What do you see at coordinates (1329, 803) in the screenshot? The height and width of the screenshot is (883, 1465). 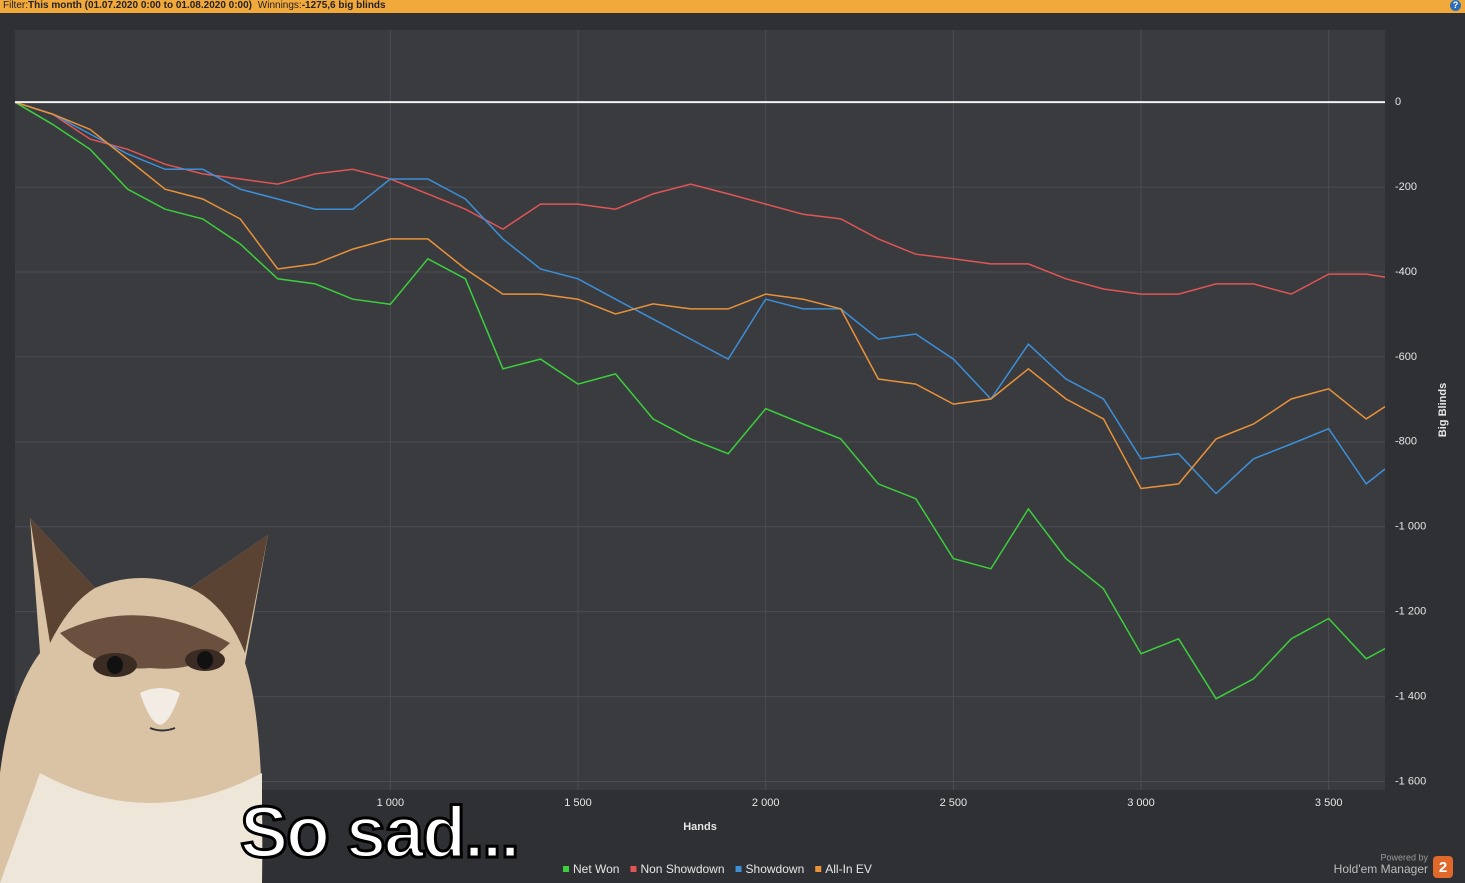 I see `x-tick-label: 3 500` at bounding box center [1329, 803].